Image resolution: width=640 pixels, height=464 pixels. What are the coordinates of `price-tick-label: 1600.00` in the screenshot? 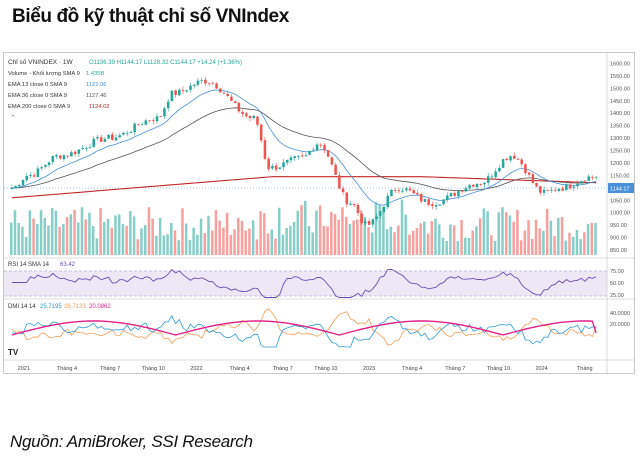 It's located at (620, 64).